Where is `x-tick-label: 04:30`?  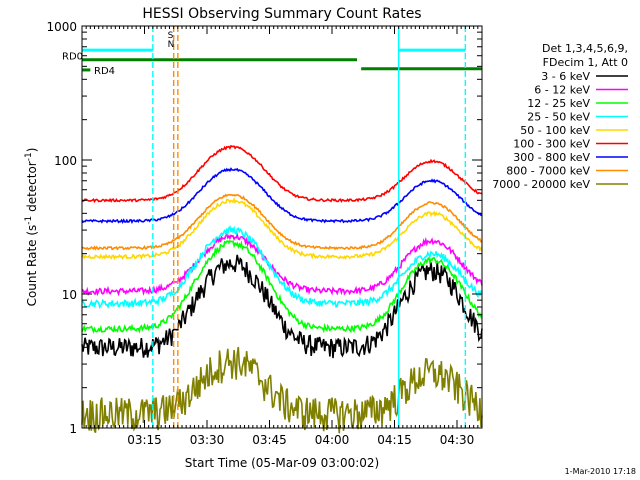 x-tick-label: 04:30 is located at coordinates (457, 440).